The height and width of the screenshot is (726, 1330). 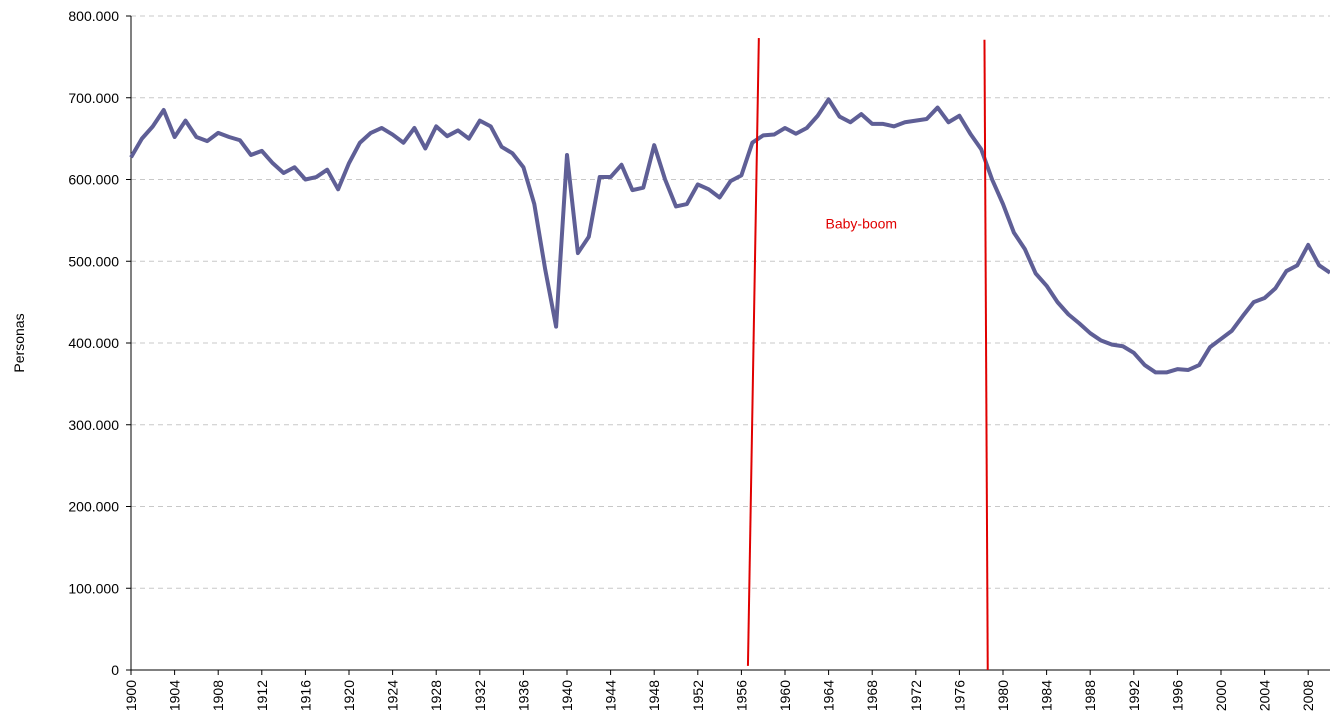 I want to click on x-tick-label: 1956, so click(x=741, y=695).